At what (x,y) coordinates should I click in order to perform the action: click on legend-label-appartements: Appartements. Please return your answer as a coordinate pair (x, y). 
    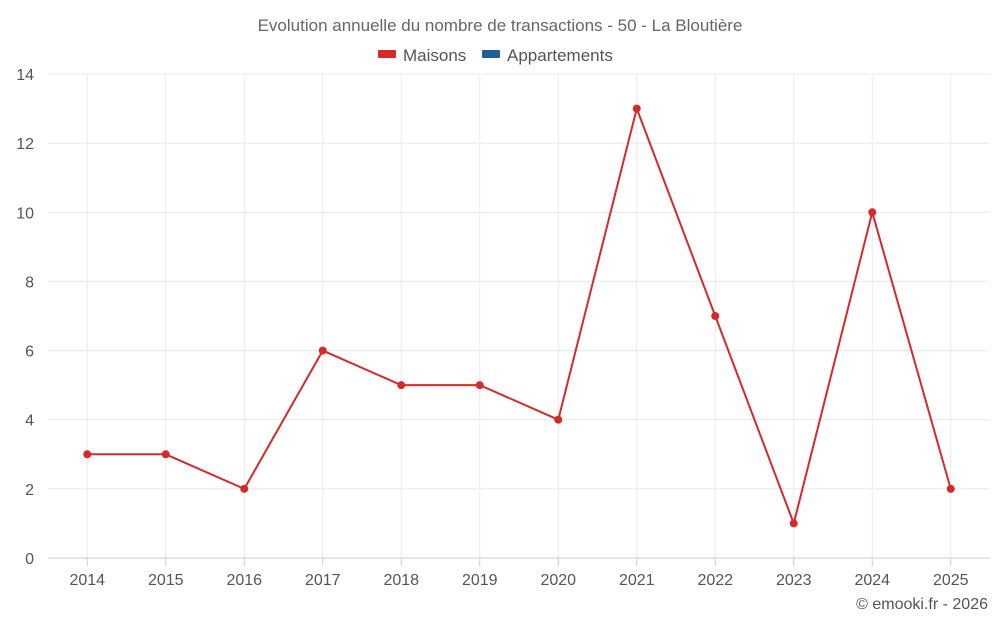
    Looking at the image, I should click on (560, 55).